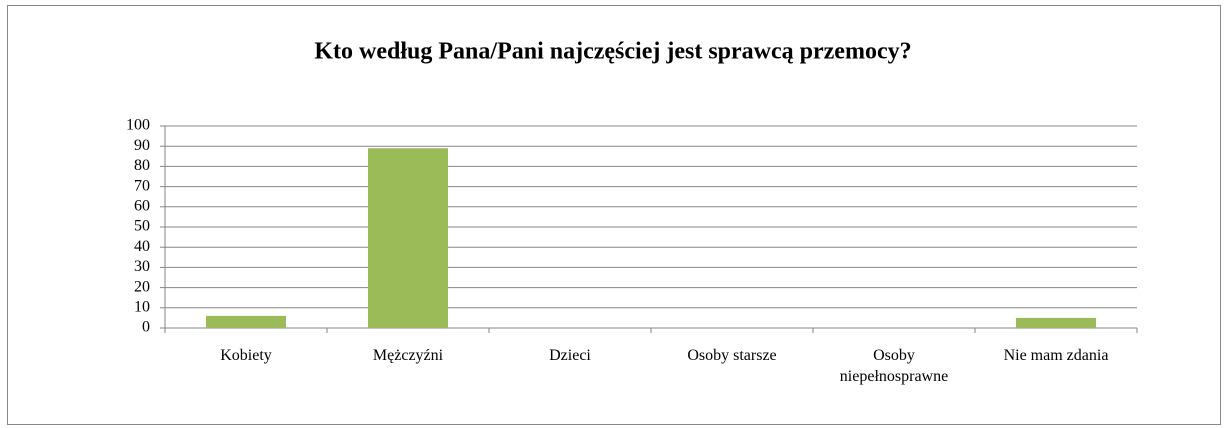  What do you see at coordinates (142, 246) in the screenshot?
I see `y-tick-label: 40` at bounding box center [142, 246].